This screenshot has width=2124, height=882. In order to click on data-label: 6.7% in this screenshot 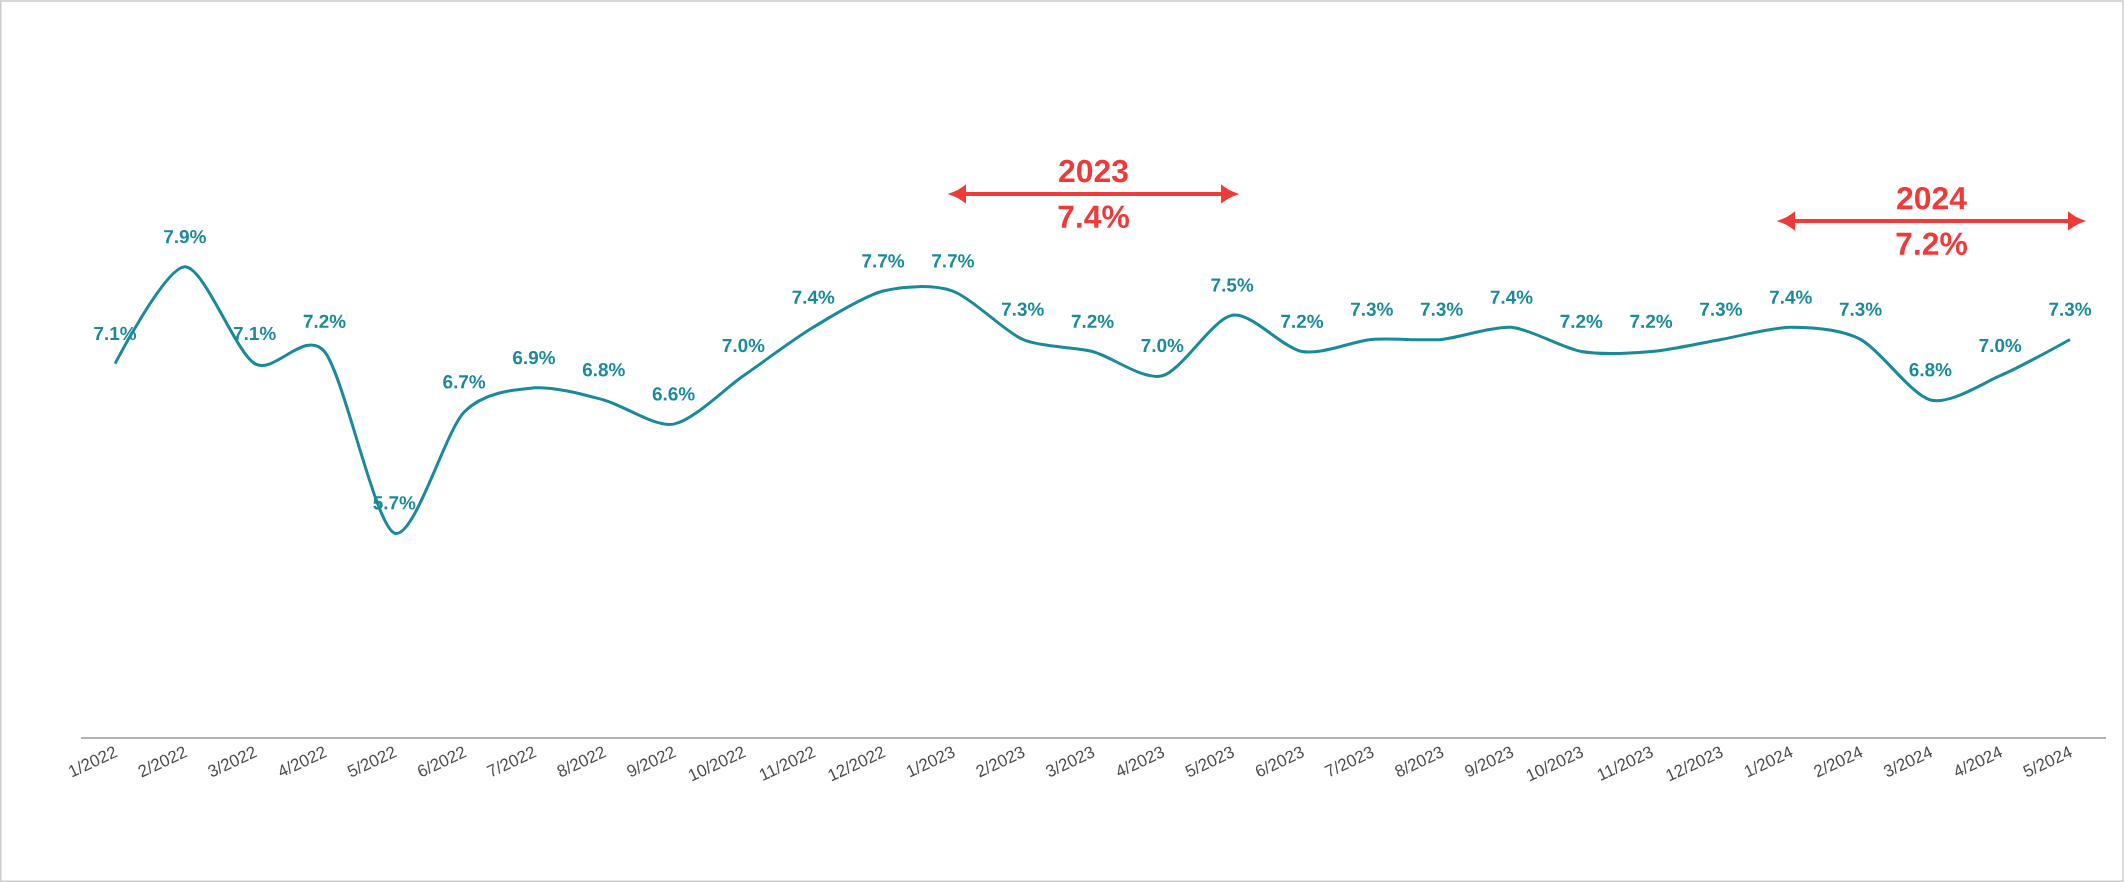, I will do `click(464, 382)`.